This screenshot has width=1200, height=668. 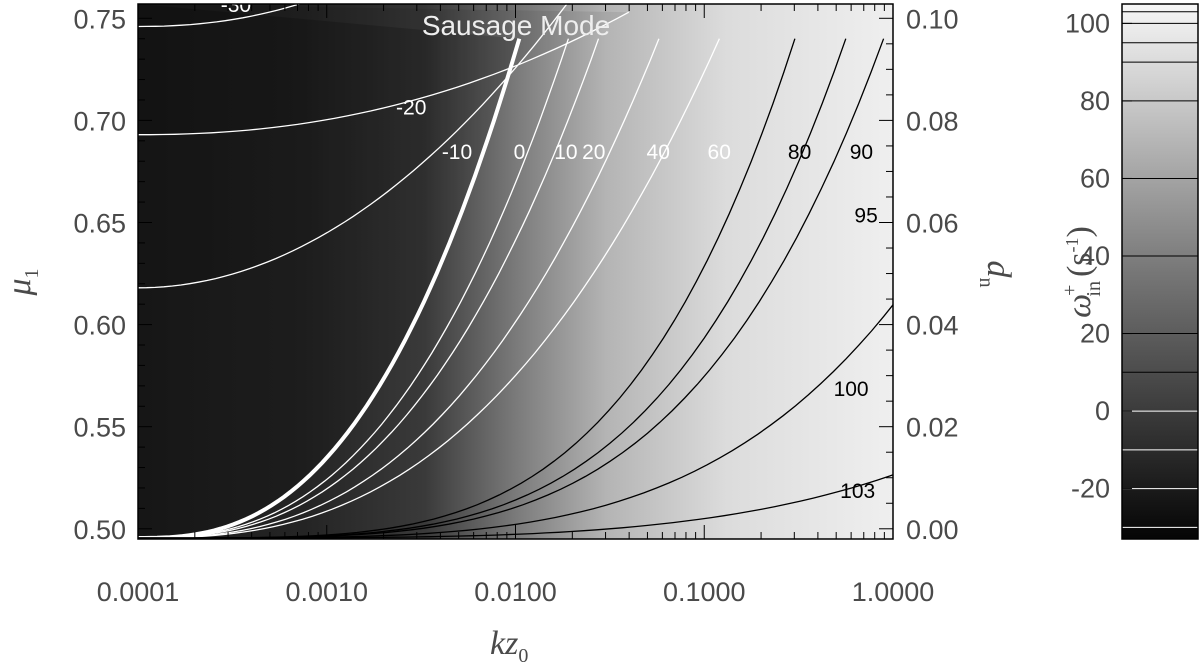 I want to click on colorbar-title: ω+ in (s-1), so click(x=1082, y=272).